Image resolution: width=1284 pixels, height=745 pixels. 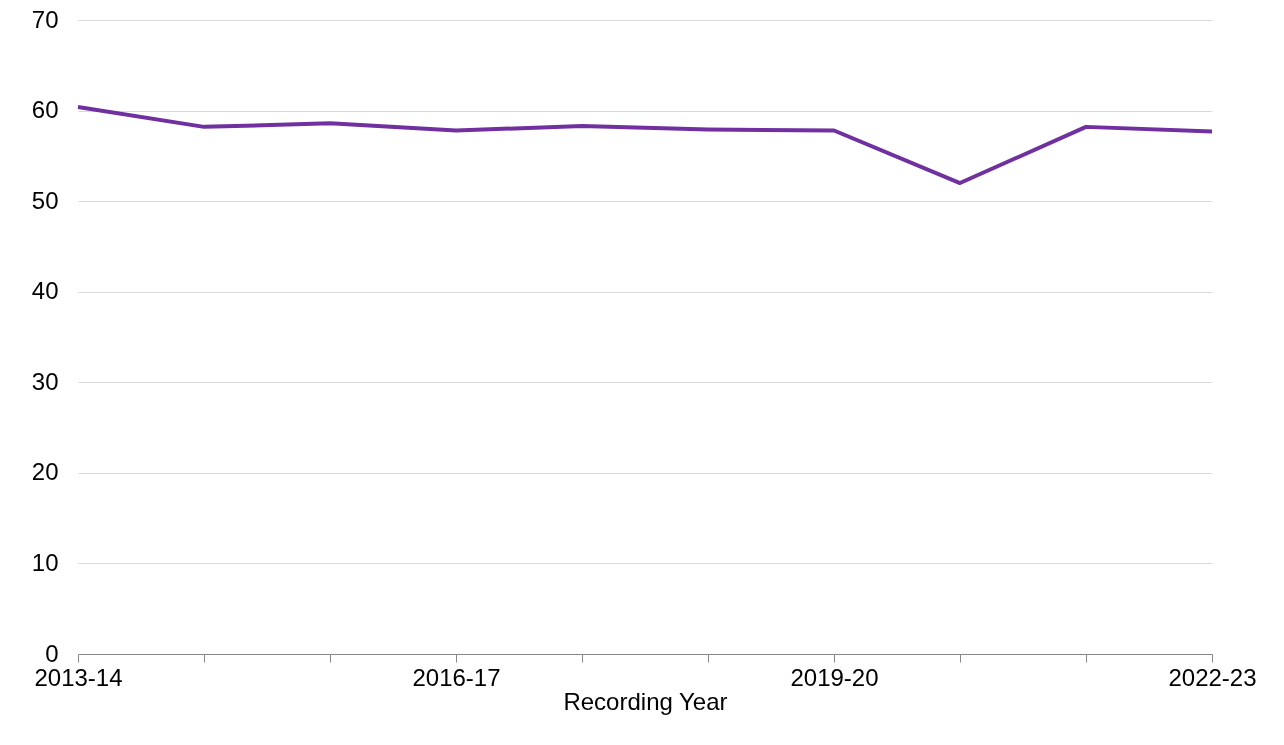 I want to click on y-tick-label: 60, so click(x=45, y=110).